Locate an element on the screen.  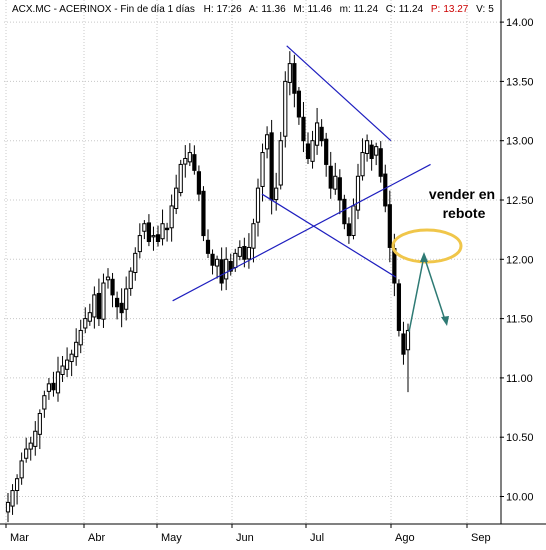
x-tick-label: Jun is located at coordinates (245, 538).